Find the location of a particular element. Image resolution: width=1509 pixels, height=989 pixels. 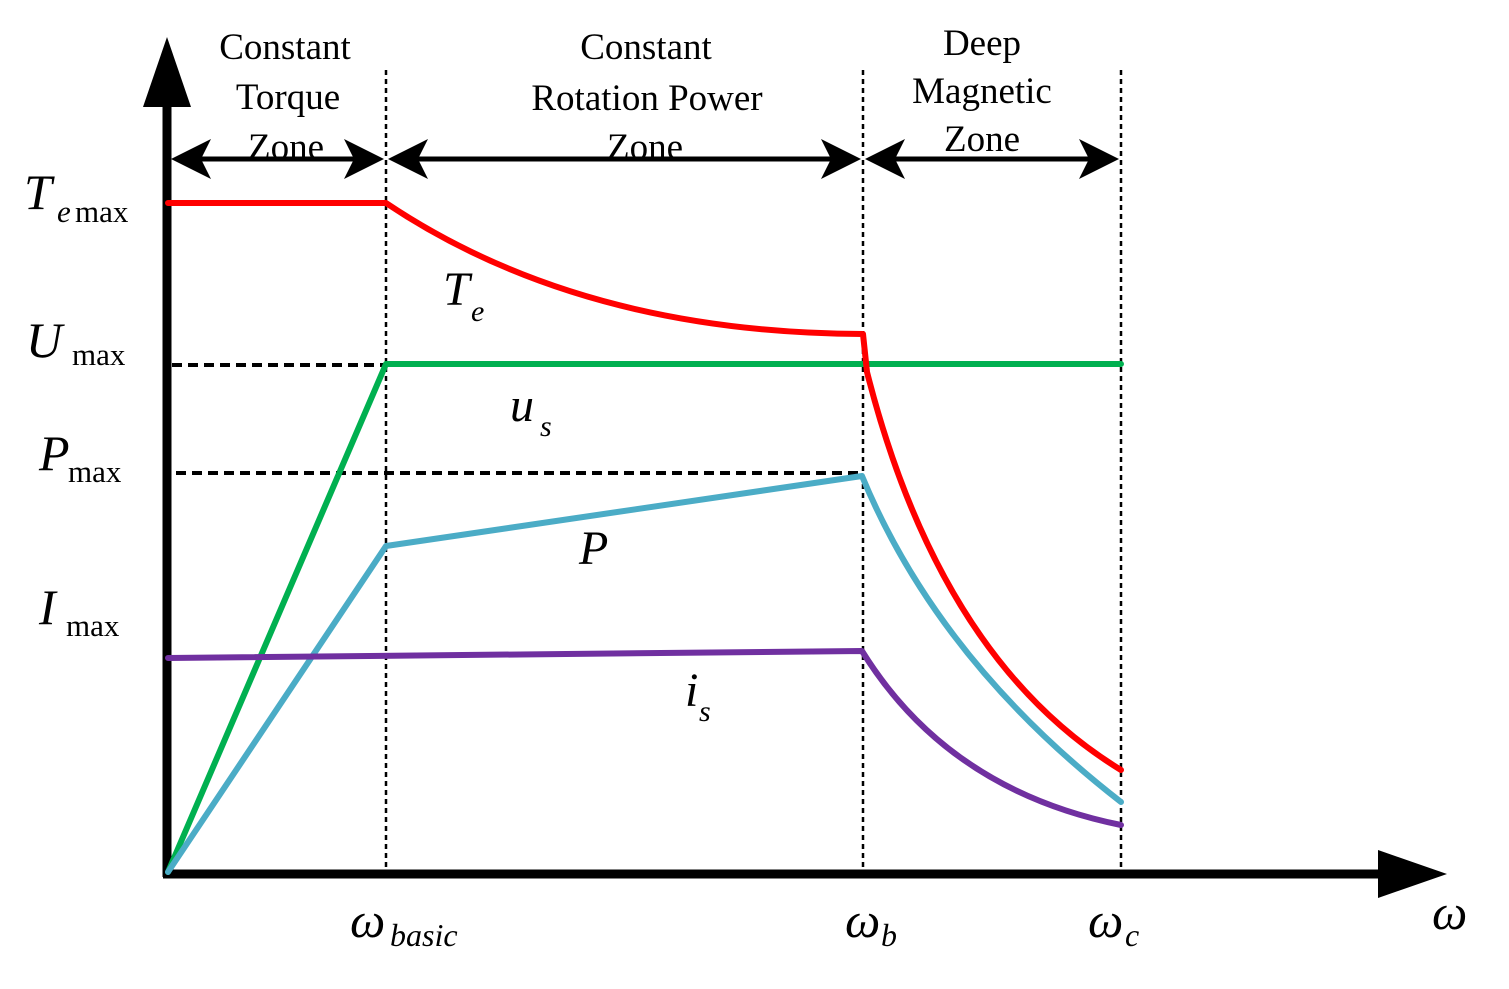

label-i-max: I max is located at coordinates (79, 611).